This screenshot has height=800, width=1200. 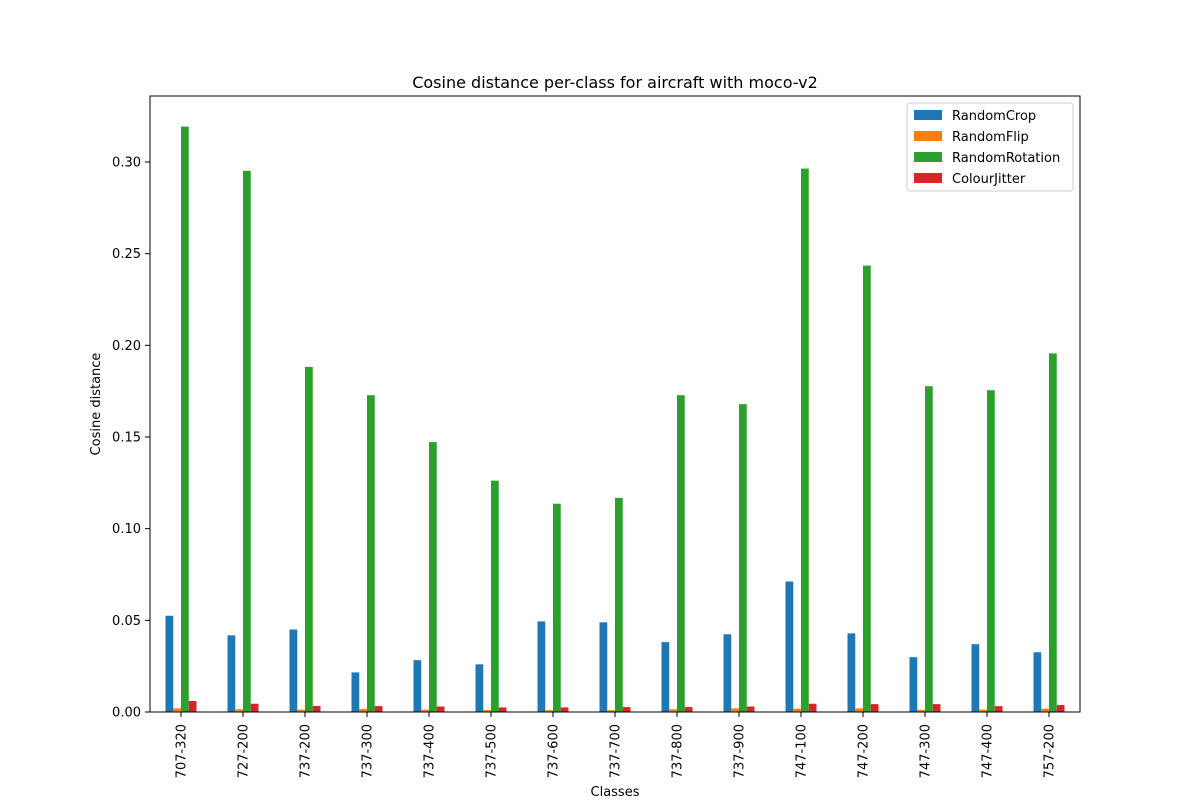 I want to click on x-tick-label: 747-100, so click(x=802, y=751).